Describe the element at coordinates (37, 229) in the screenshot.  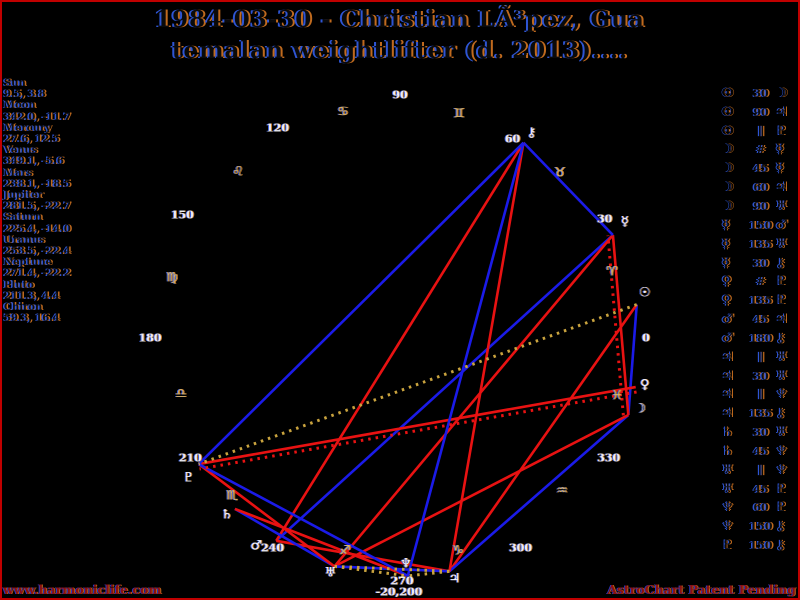
I see `planet-coords: 225.4, -14.0` at that location.